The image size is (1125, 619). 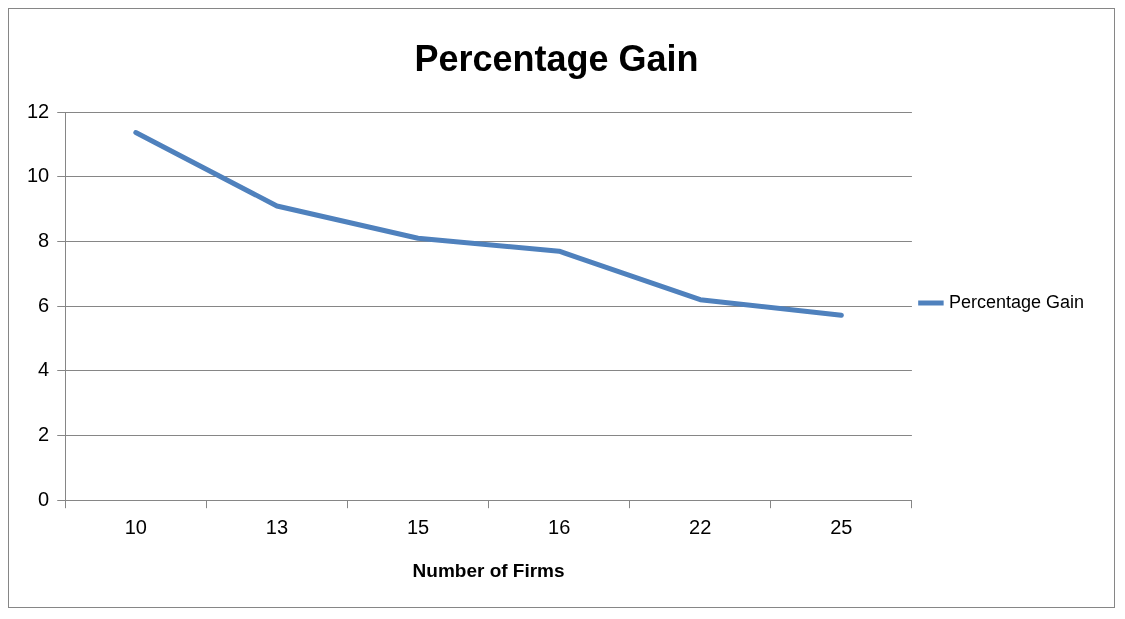 I want to click on x-axis-title: Number of Firms, so click(x=488, y=570).